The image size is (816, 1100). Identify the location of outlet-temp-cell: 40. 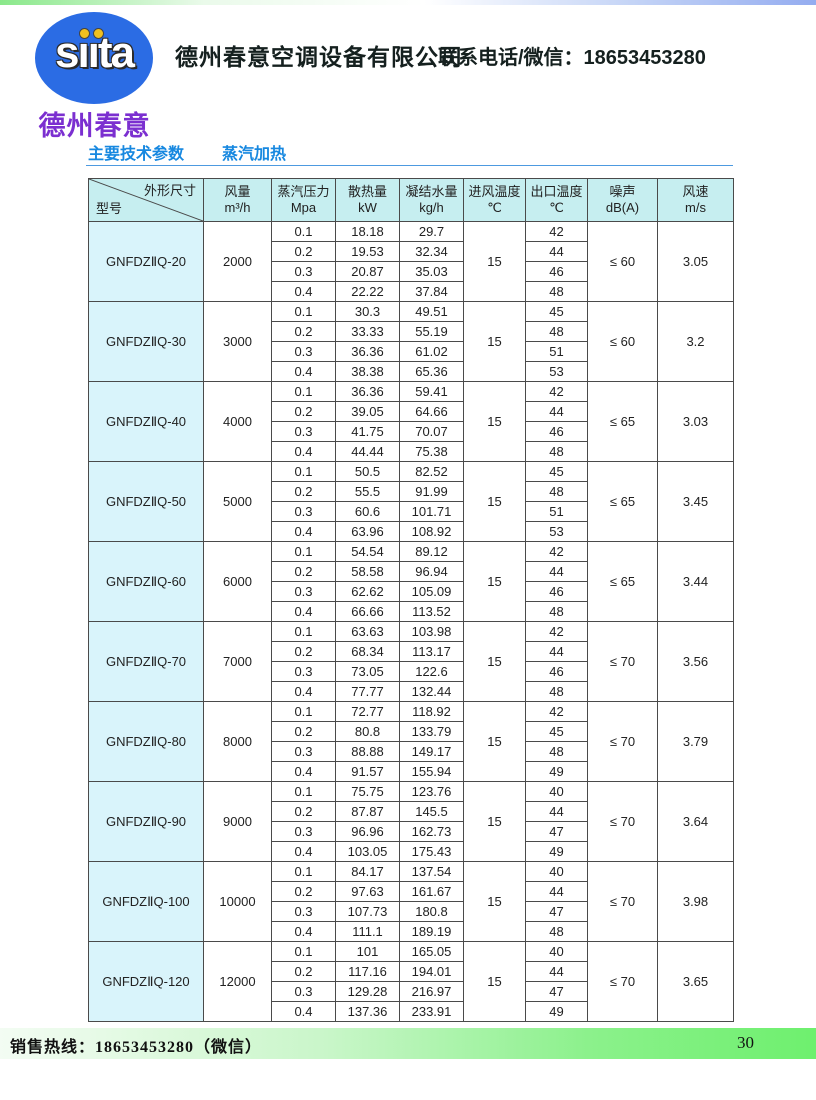
(556, 871).